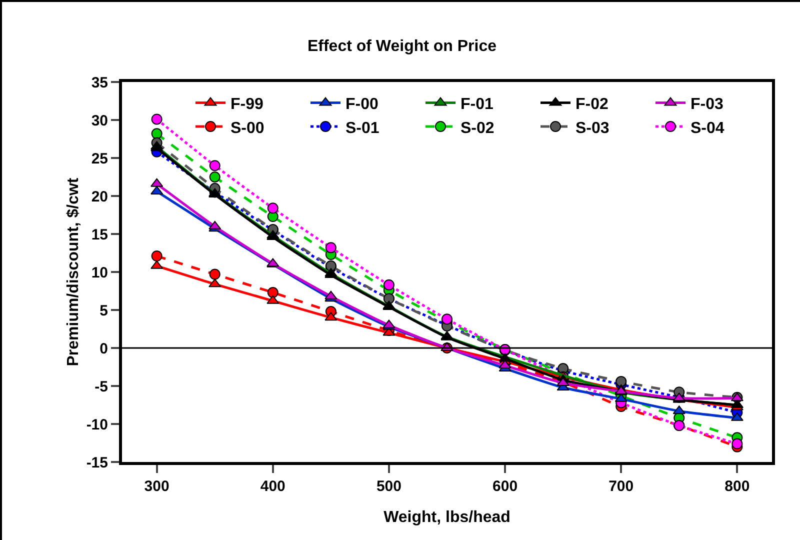  I want to click on y-tick-label: 0, so click(104, 349).